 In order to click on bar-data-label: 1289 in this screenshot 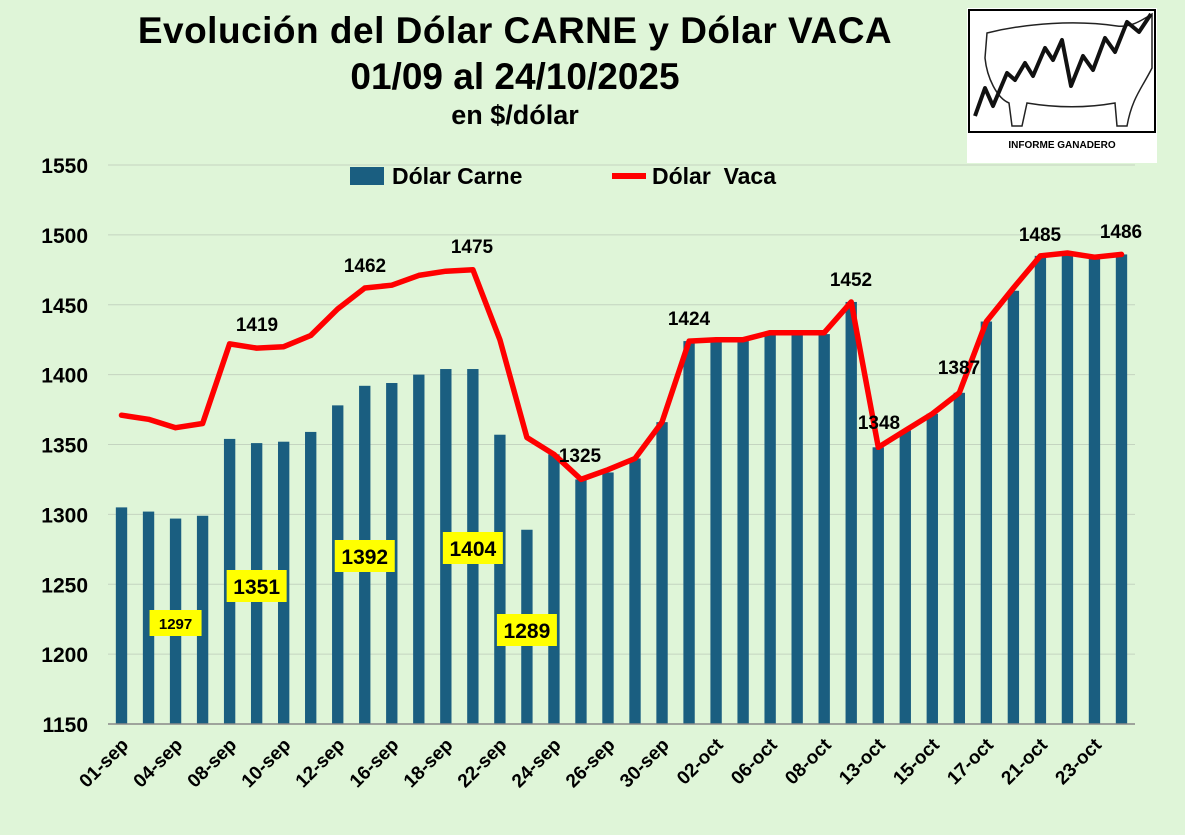, I will do `click(527, 631)`.